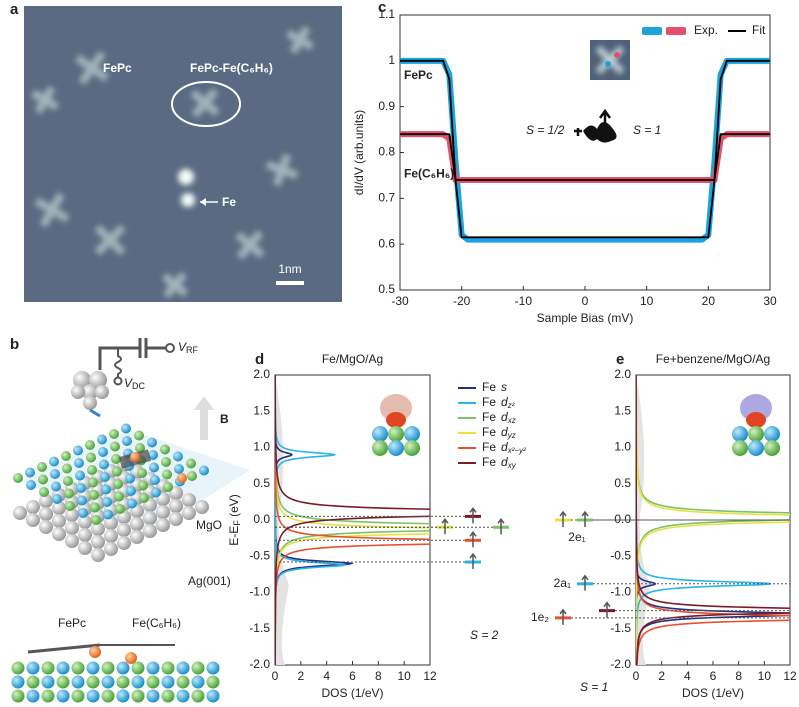 This screenshot has height=707, width=799. I want to click on chart-title: Fe+benzene/MgO/Ag, so click(713, 359).